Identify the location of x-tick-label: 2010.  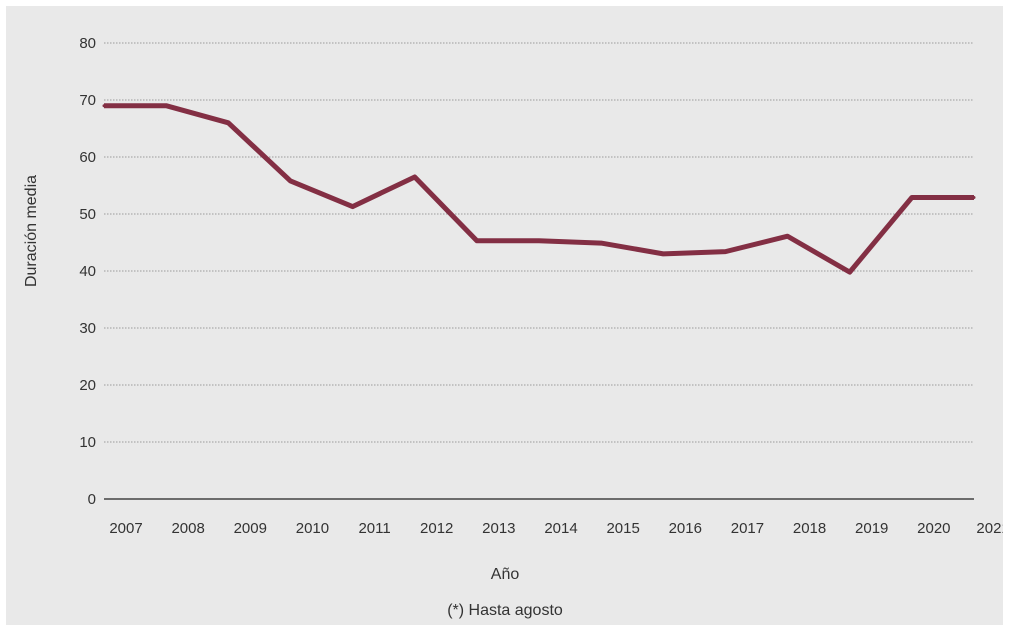
(312, 528).